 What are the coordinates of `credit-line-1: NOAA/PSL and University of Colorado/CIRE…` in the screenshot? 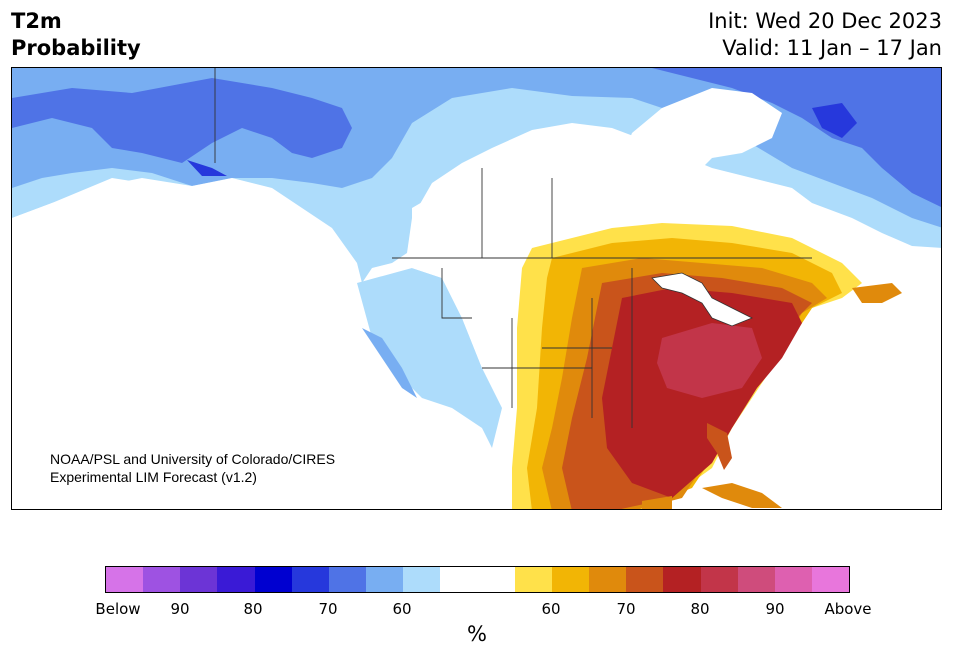 It's located at (192, 459).